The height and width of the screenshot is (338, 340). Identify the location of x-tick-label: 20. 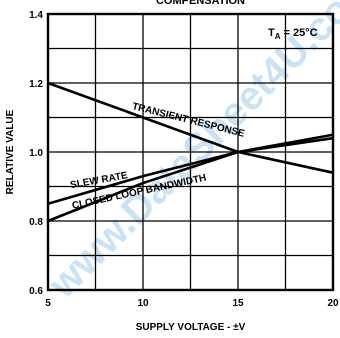
(333, 303).